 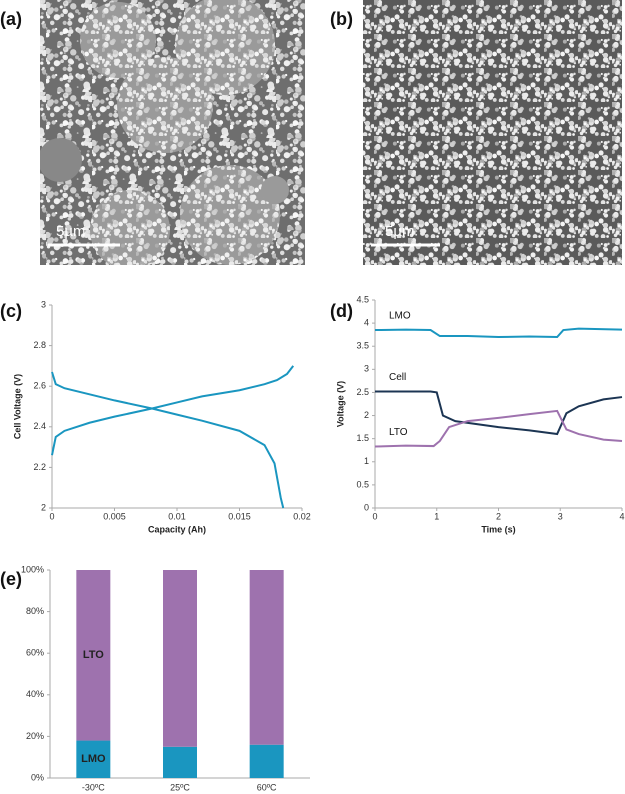 I want to click on y-tick-label: 2.6, so click(x=39, y=386).